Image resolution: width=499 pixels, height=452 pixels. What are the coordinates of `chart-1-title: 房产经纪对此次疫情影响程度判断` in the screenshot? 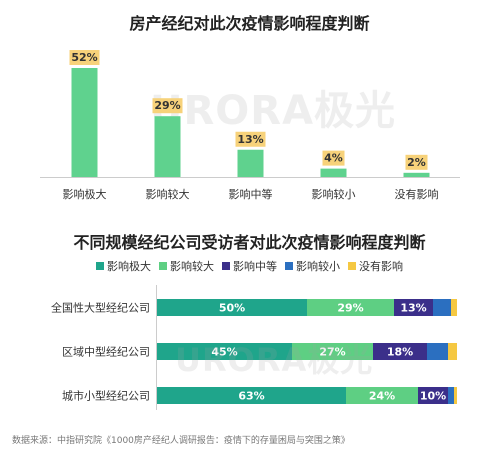 It's located at (249, 23).